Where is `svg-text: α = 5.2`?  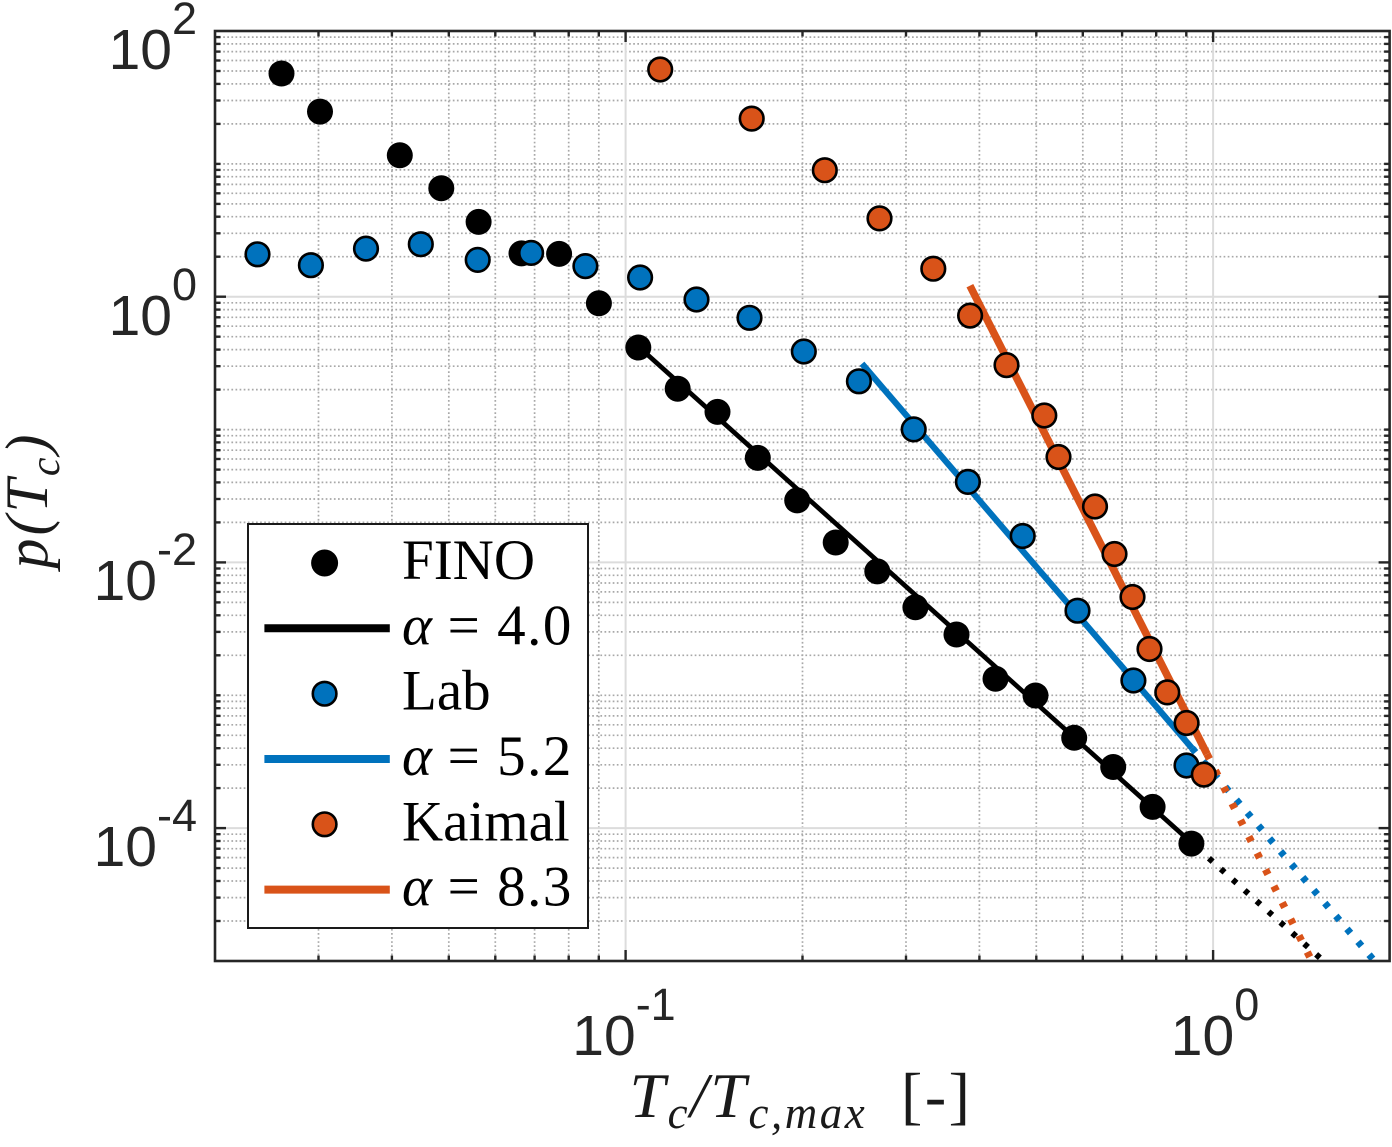 svg-text: α = 5.2 is located at coordinates (487, 756).